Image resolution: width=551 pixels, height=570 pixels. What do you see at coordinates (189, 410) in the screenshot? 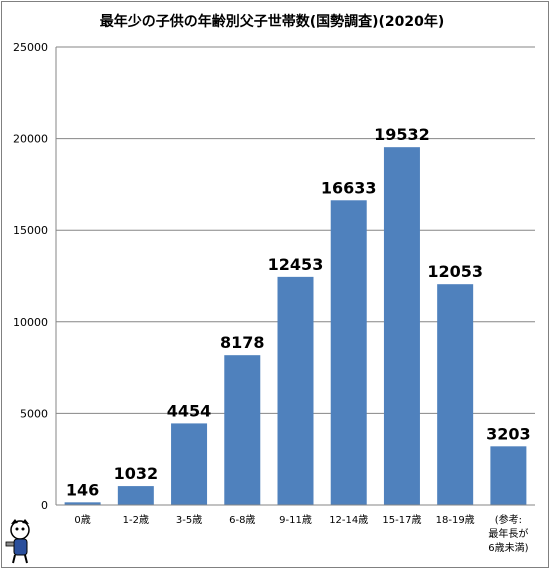
I see `data-label: 4454` at bounding box center [189, 410].